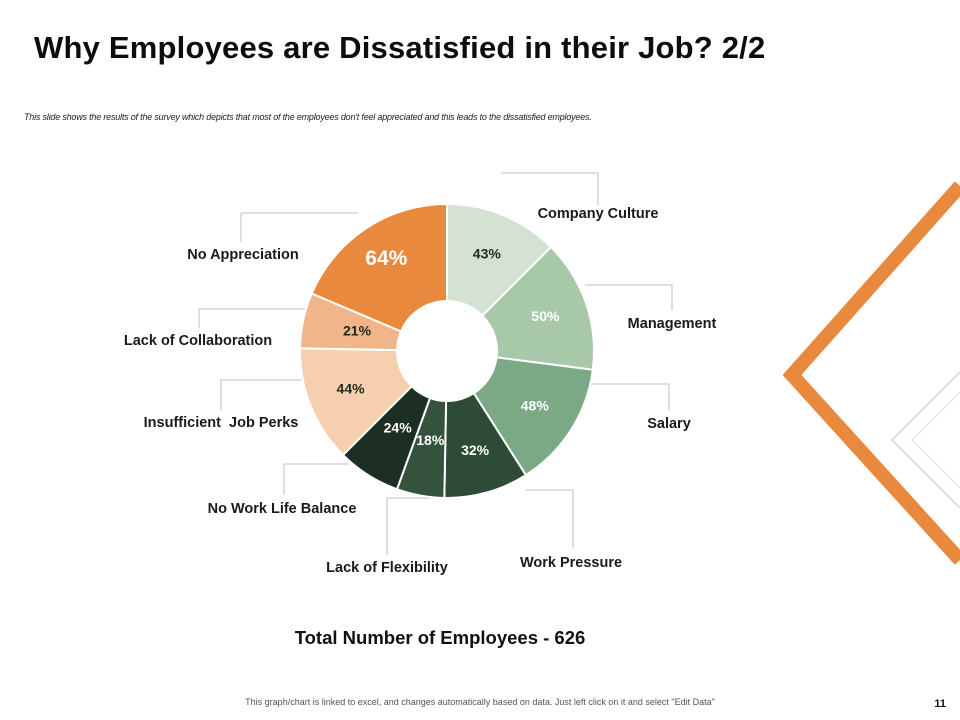  Describe the element at coordinates (282, 509) in the screenshot. I see `category-label-no-work-life-balance: No Work Life Balance` at that location.